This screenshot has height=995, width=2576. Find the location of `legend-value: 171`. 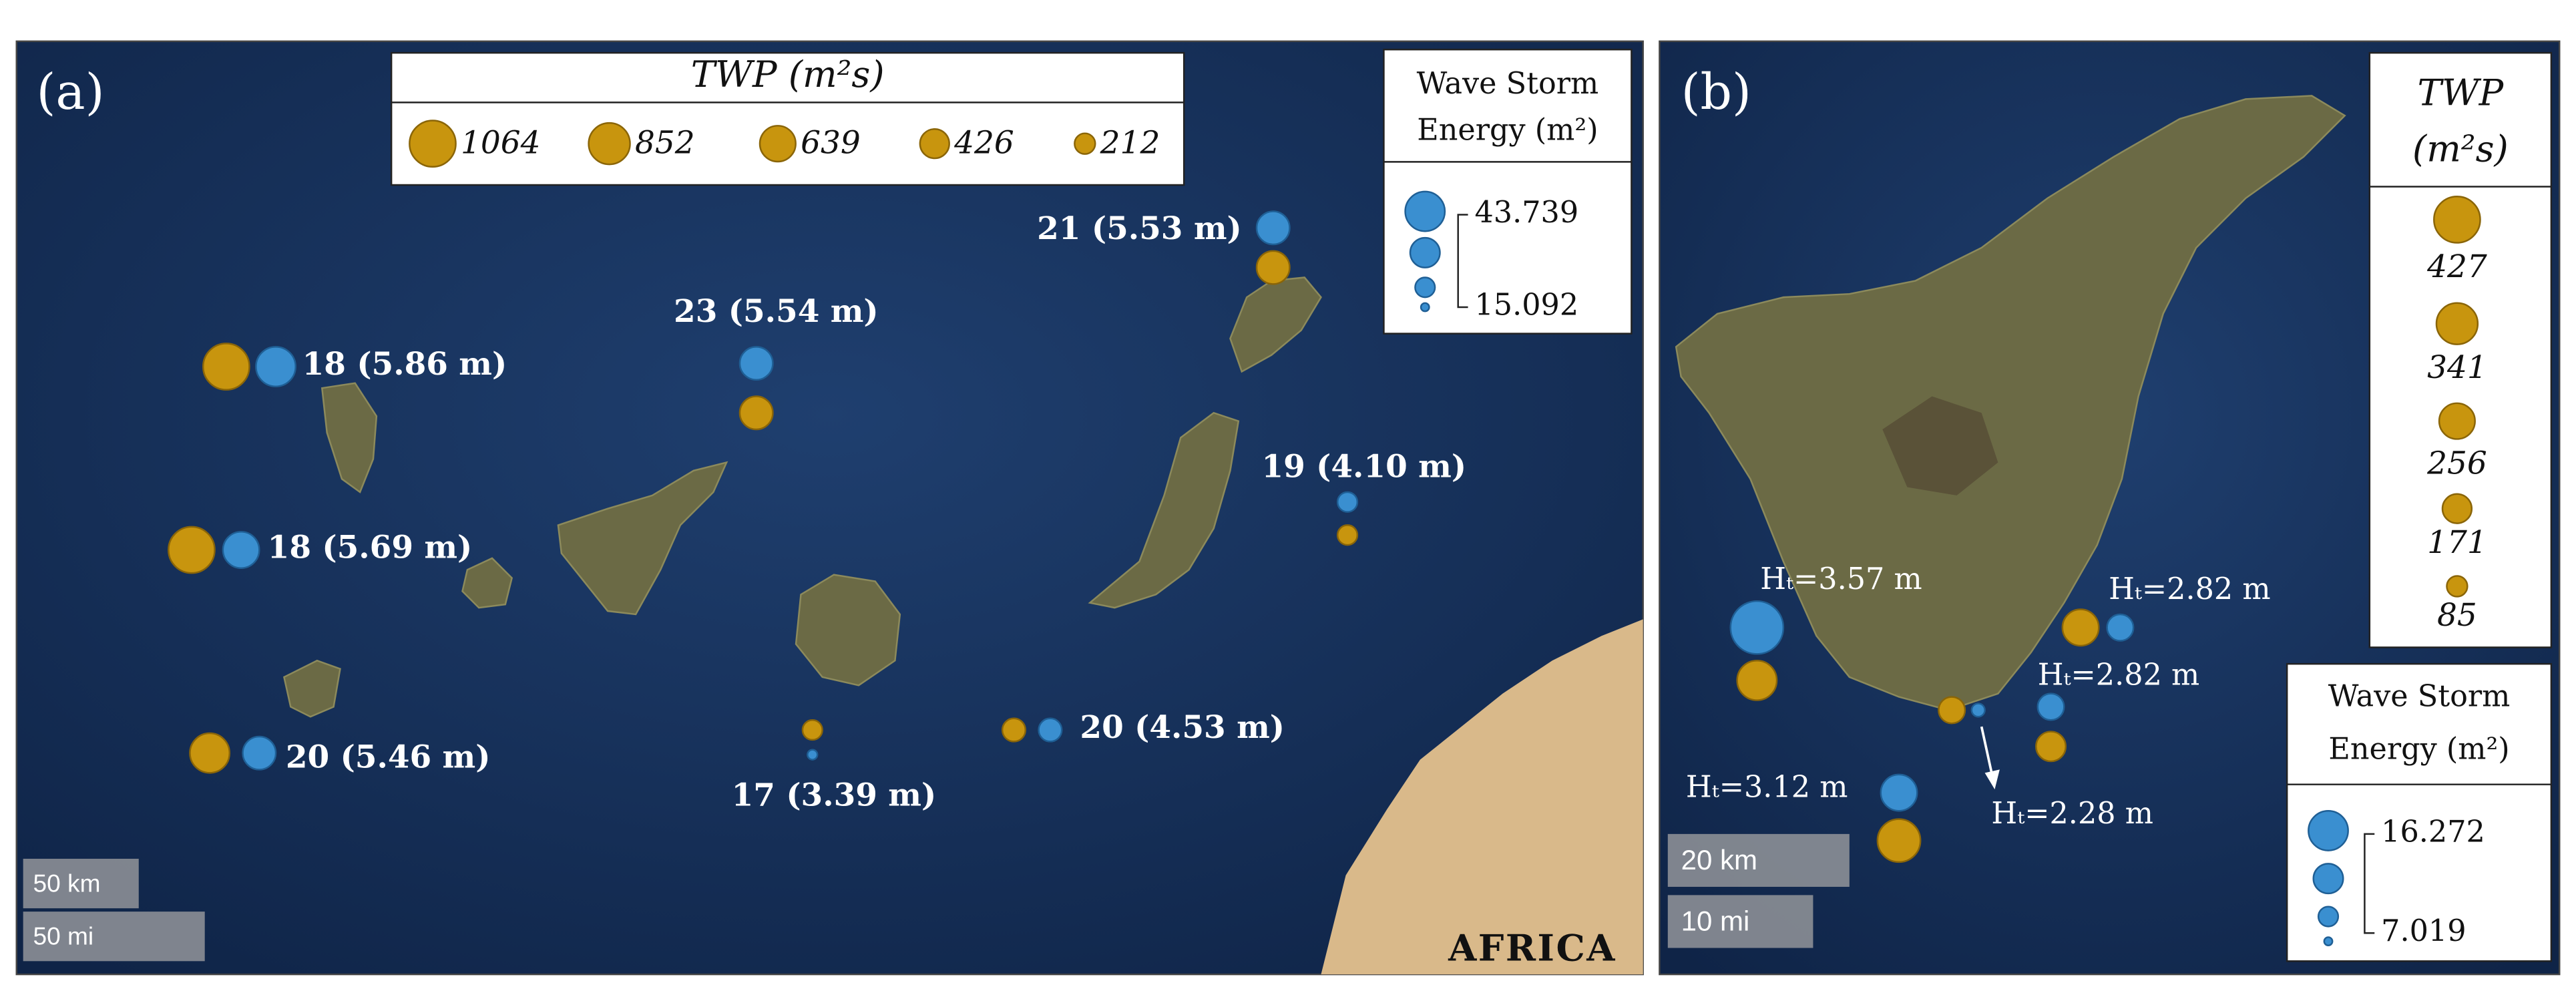

legend-value: 171 is located at coordinates (2457, 542).